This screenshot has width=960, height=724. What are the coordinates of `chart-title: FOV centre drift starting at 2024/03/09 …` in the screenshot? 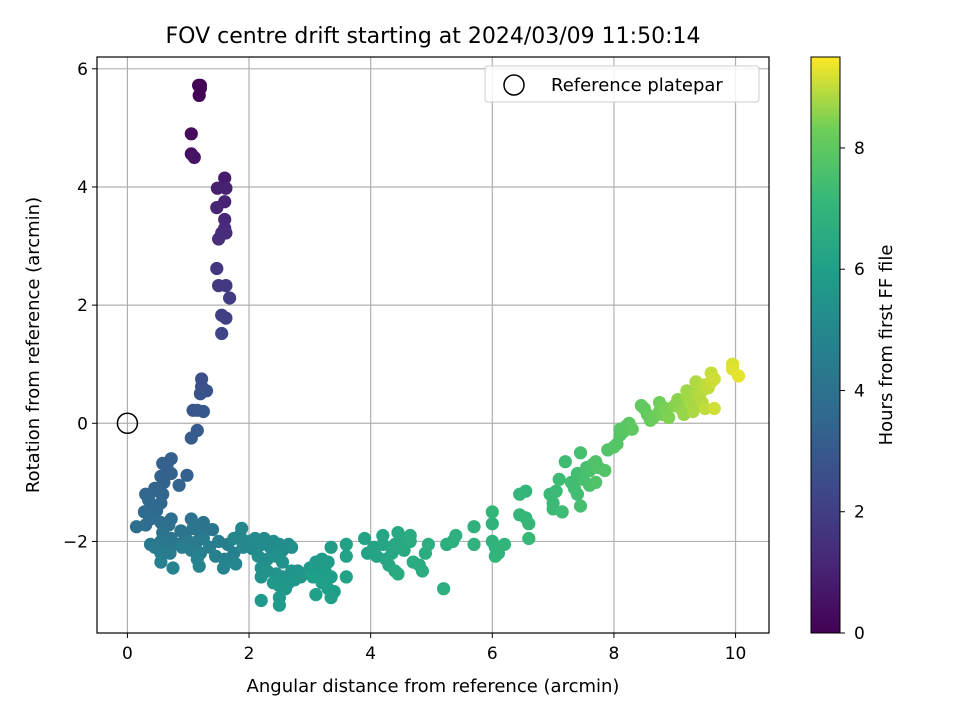 It's located at (433, 36).